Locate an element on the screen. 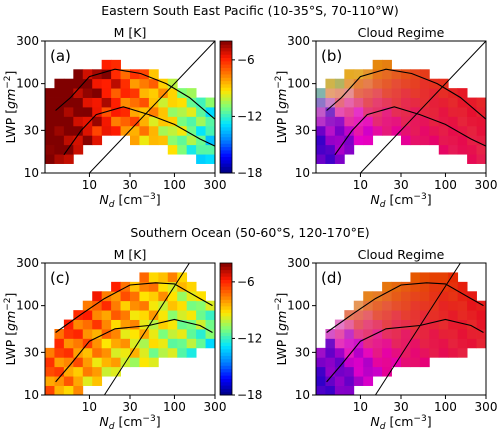 Image resolution: width=500 pixels, height=437 pixels. x-tick-label: 10 is located at coordinates (360, 185).